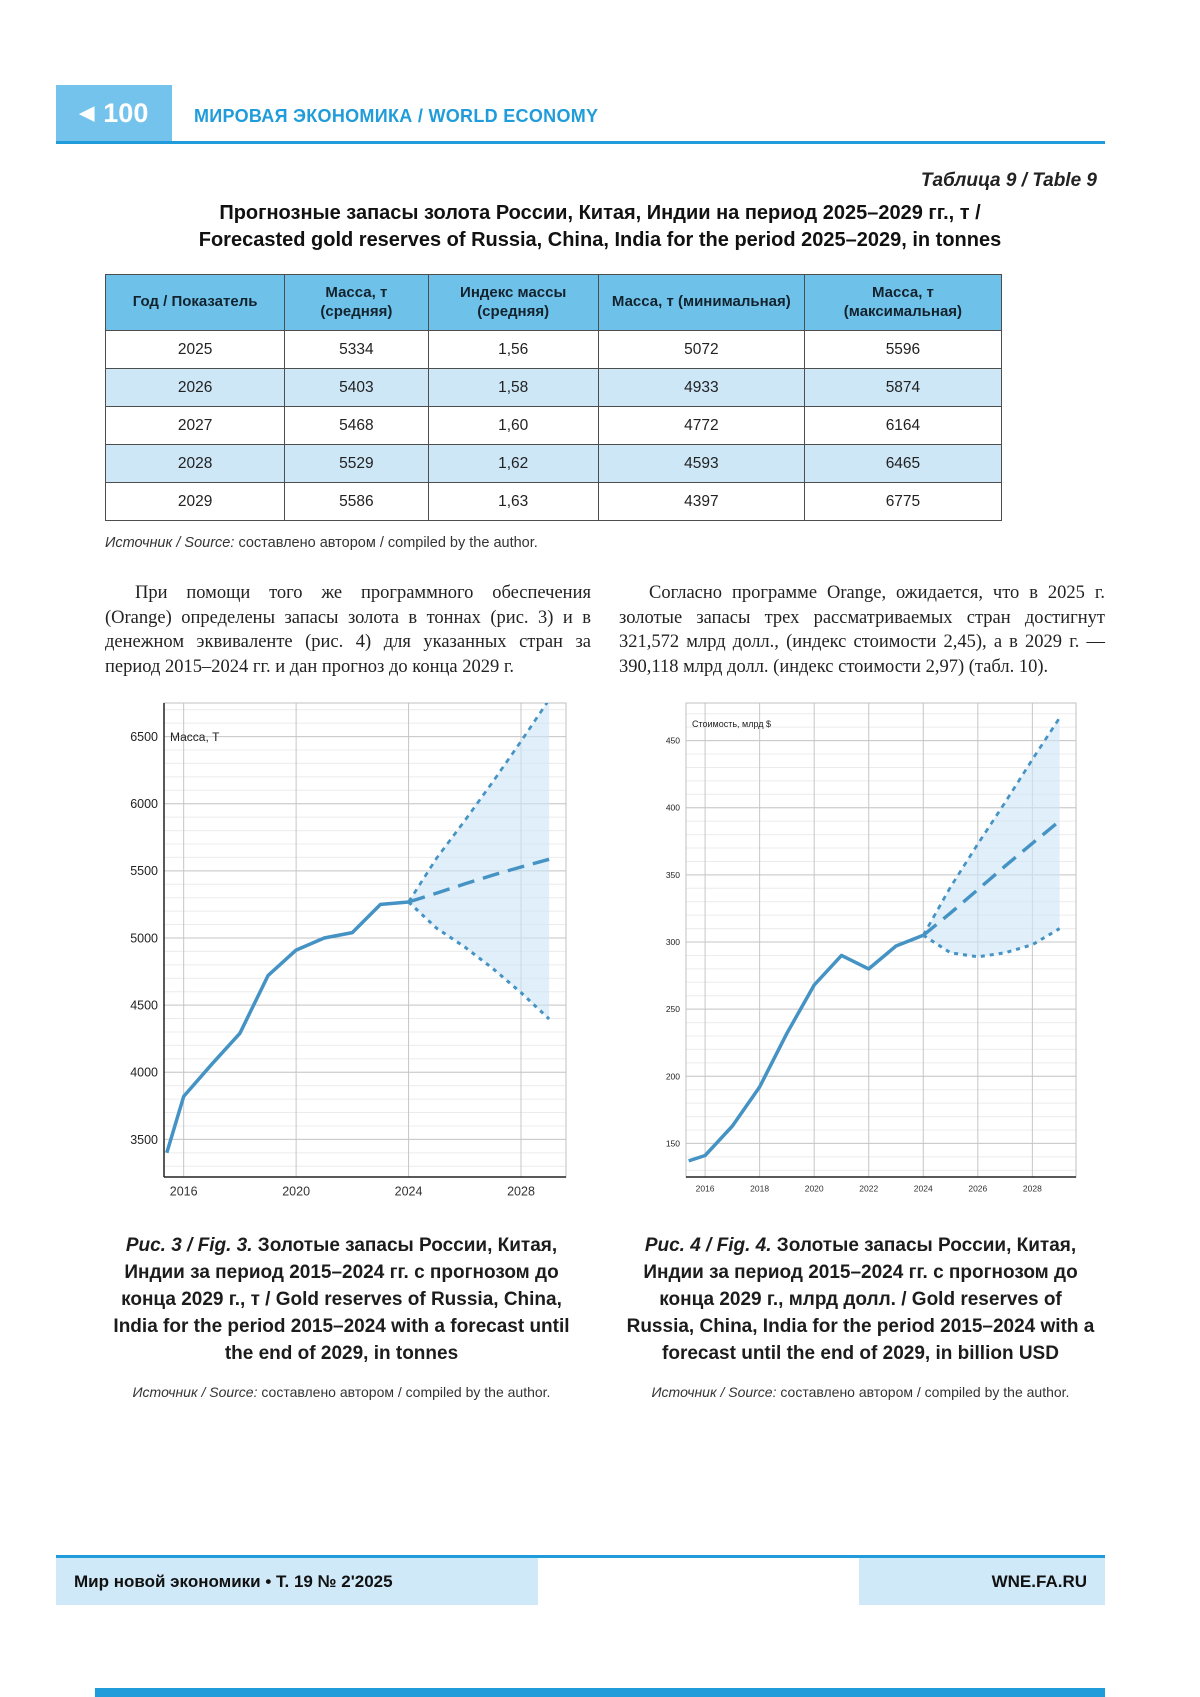 The height and width of the screenshot is (1697, 1200). I want to click on table-row: 2029 5586 1,63 4397 6775, so click(553, 501).